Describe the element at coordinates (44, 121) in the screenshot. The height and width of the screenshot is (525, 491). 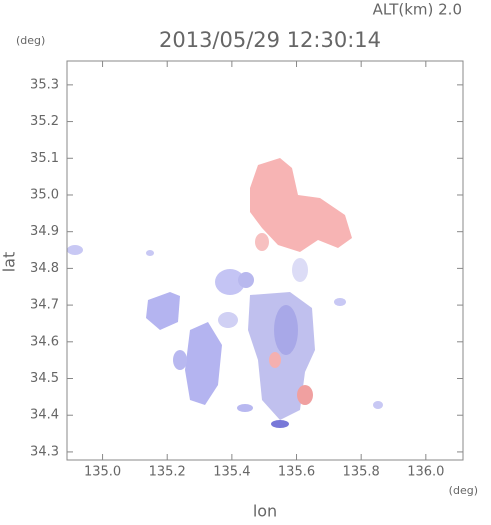
I see `y-tick-label: 35.2` at that location.